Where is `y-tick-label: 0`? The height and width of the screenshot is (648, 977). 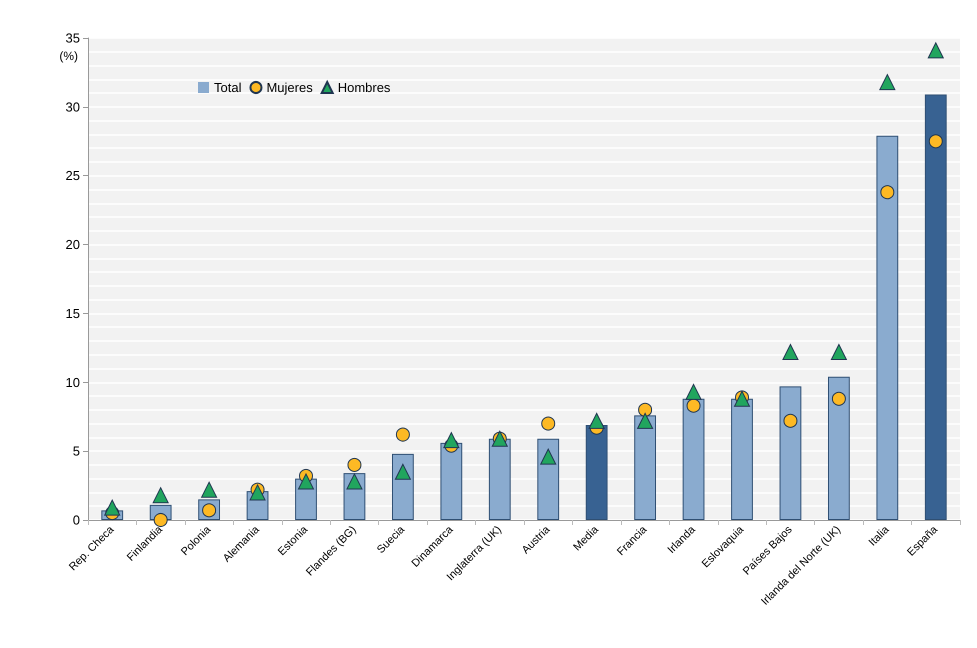 y-tick-label: 0 is located at coordinates (76, 520).